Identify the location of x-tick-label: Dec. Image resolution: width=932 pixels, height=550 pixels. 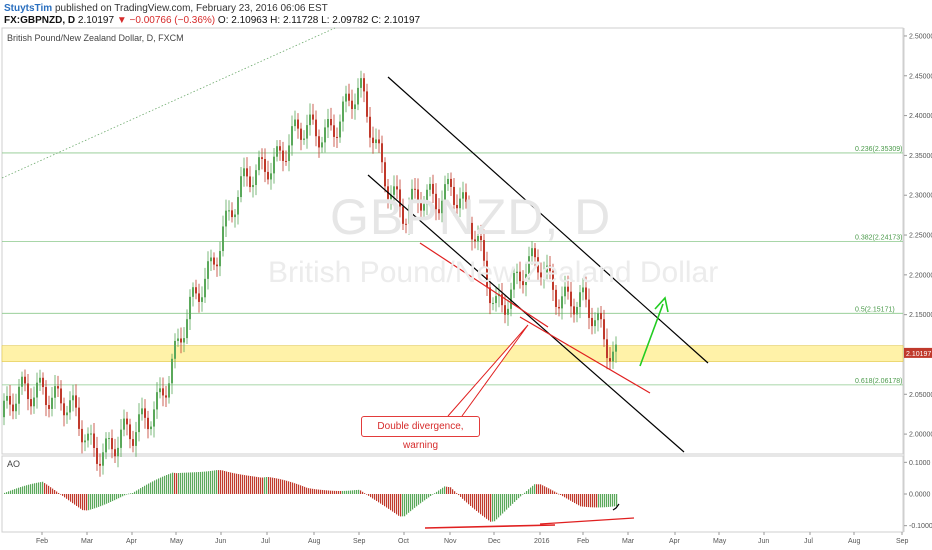
(494, 541).